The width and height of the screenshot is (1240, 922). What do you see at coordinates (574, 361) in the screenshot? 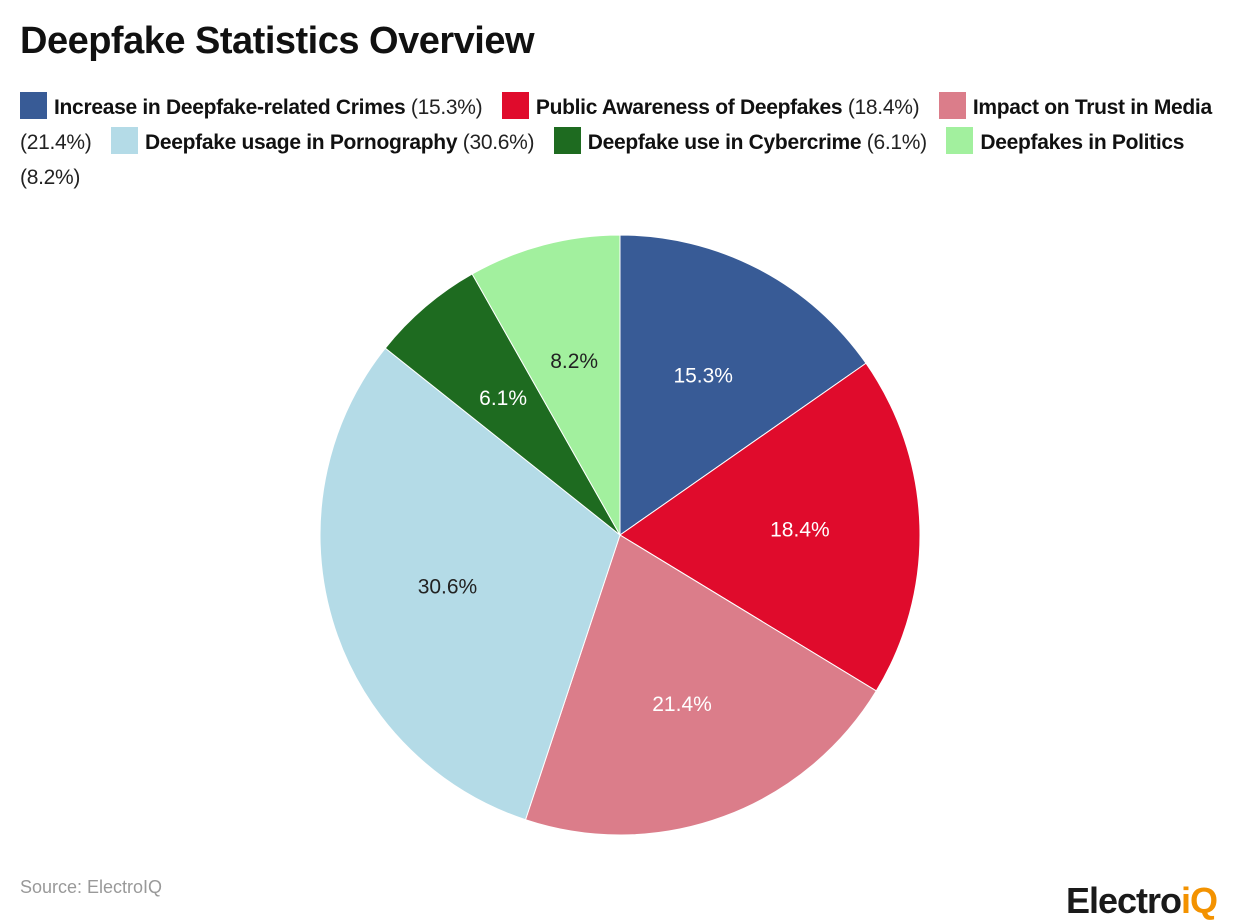
I see `slice-label: 8.2%` at bounding box center [574, 361].